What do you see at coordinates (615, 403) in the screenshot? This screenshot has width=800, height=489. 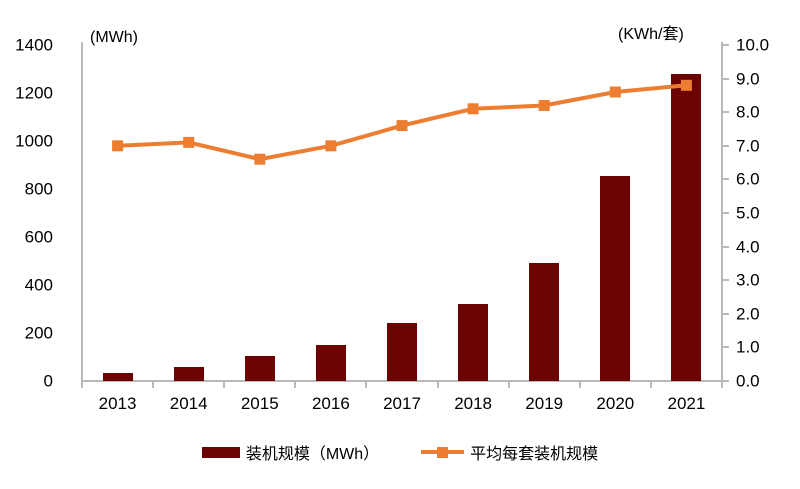 I see `x-axis-category-label: 2020` at bounding box center [615, 403].